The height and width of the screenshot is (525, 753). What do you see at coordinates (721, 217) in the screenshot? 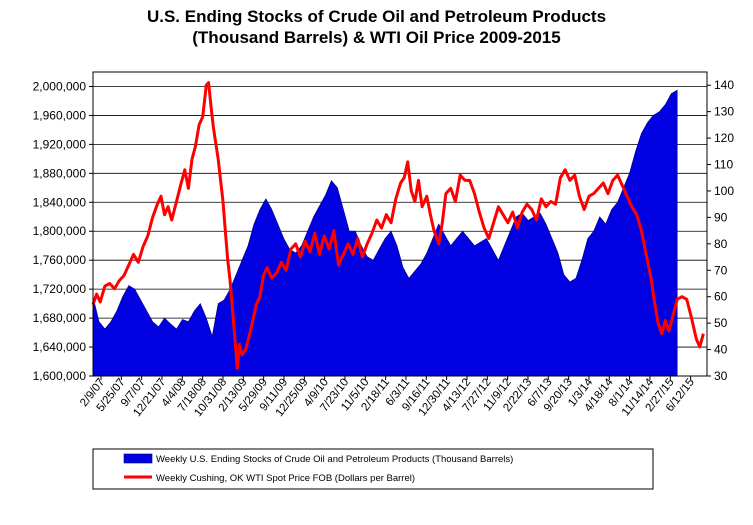
I see `y-right-tick-label-6: 90` at bounding box center [721, 217].